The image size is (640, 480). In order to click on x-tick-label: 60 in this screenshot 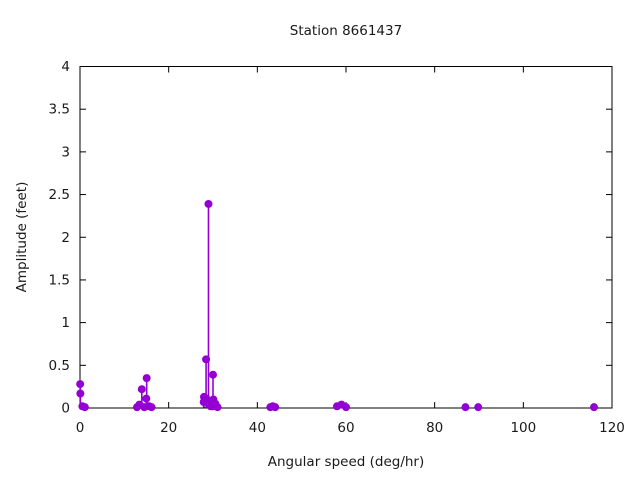, I will do `click(345, 428)`.